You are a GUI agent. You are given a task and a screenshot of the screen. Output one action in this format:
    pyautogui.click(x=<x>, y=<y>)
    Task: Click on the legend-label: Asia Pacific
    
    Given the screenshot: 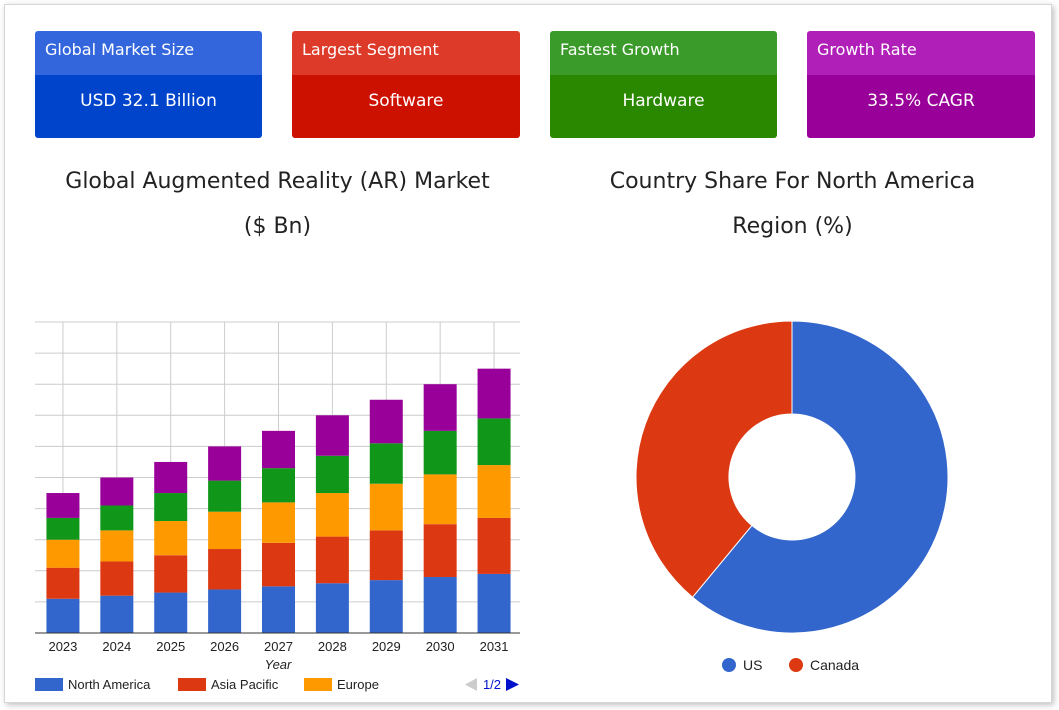 What is the action you would take?
    pyautogui.click(x=245, y=684)
    